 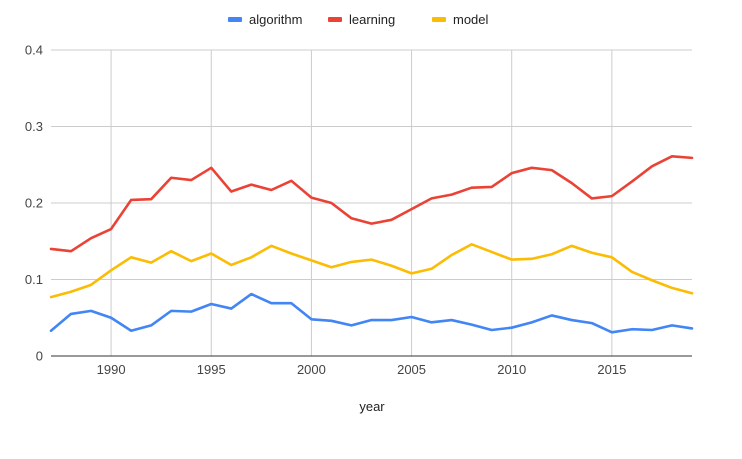 What do you see at coordinates (211, 369) in the screenshot?
I see `x-tick-label: 1995` at bounding box center [211, 369].